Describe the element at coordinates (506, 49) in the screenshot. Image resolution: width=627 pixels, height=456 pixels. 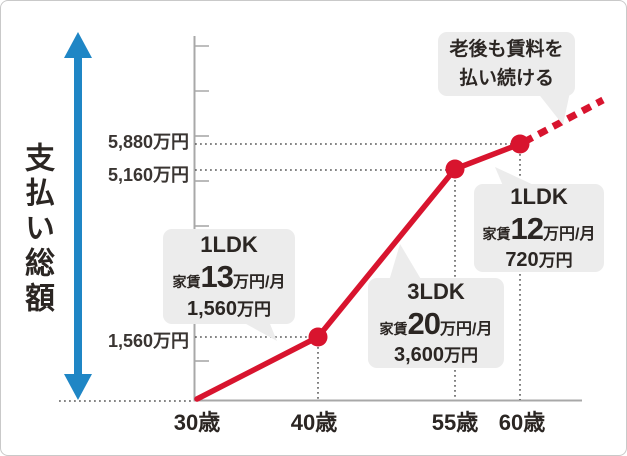
I see `callout-oldage-line1: 老後も賃料を` at that location.